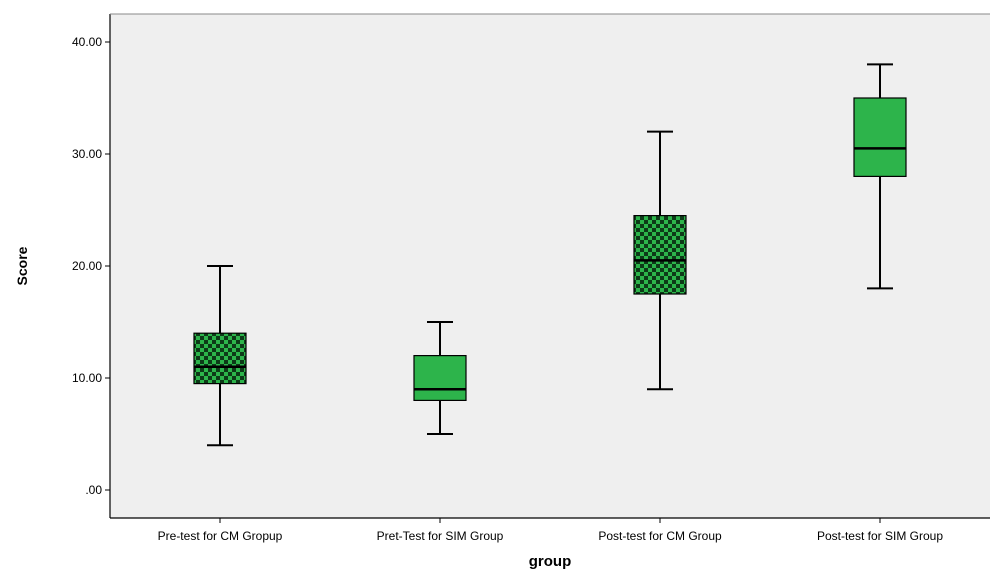 The width and height of the screenshot is (991, 569). I want to click on y-axis-title: Score, so click(22, 265).